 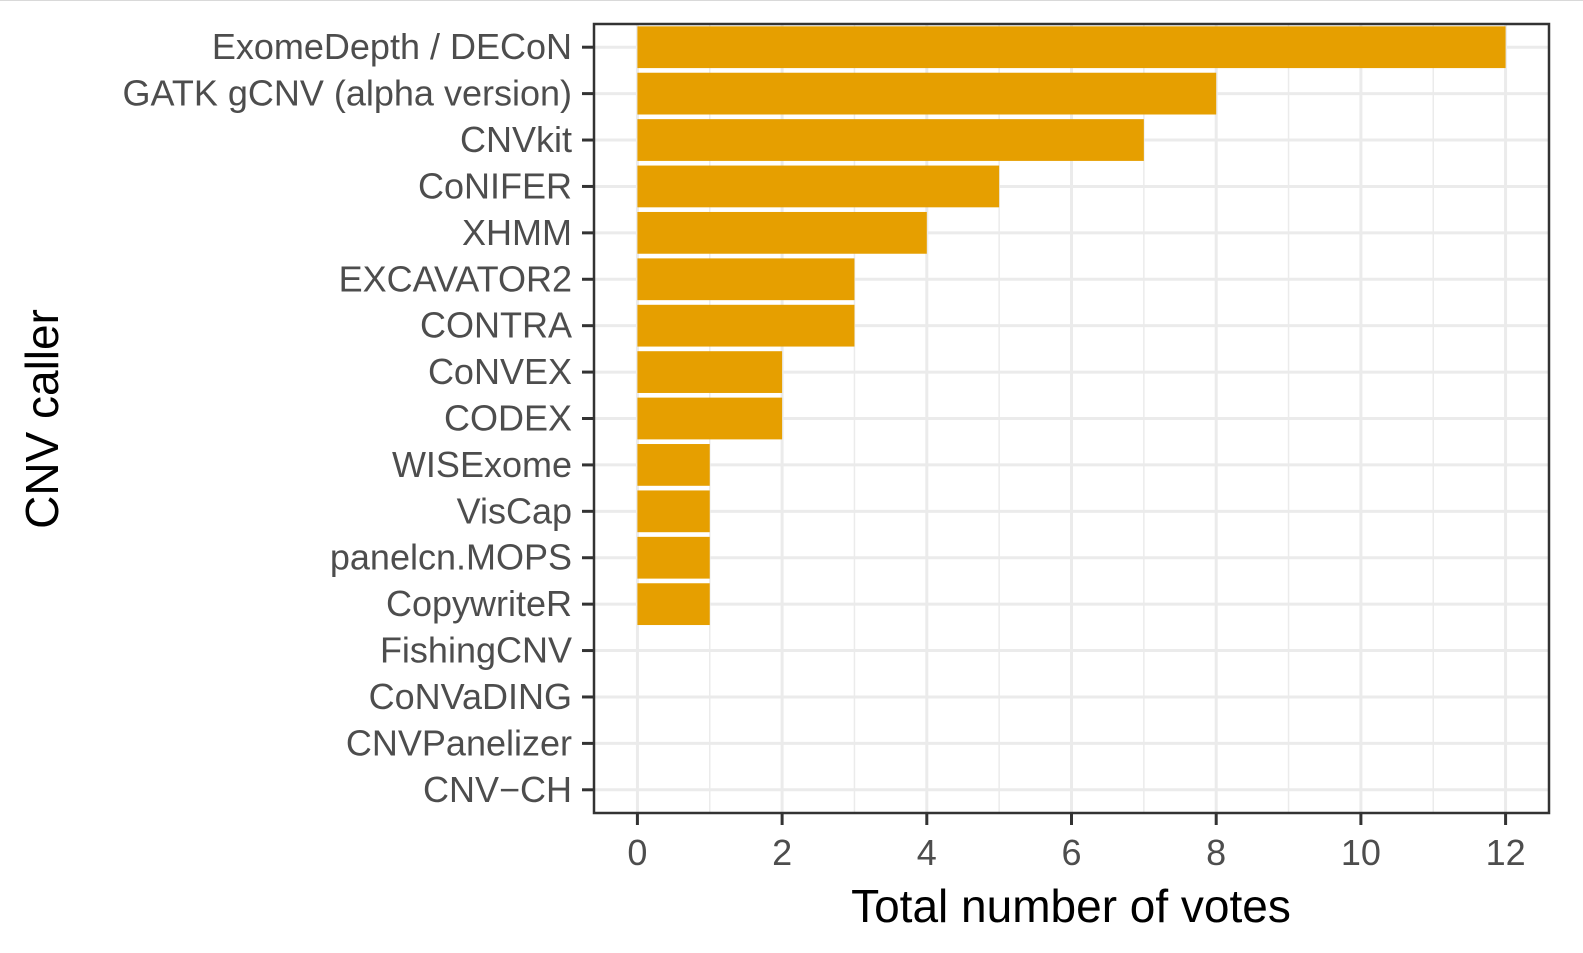 I want to click on y-tick-label: CNVPanelizer, so click(x=459, y=742).